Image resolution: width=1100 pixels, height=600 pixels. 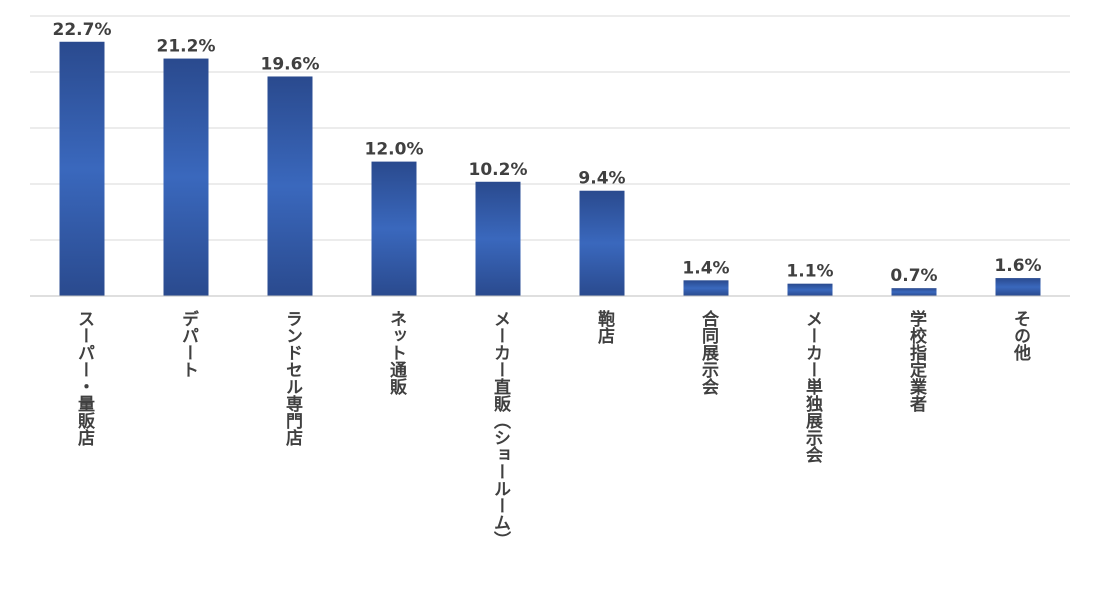 I want to click on data-label: 21.2%, so click(x=186, y=47).